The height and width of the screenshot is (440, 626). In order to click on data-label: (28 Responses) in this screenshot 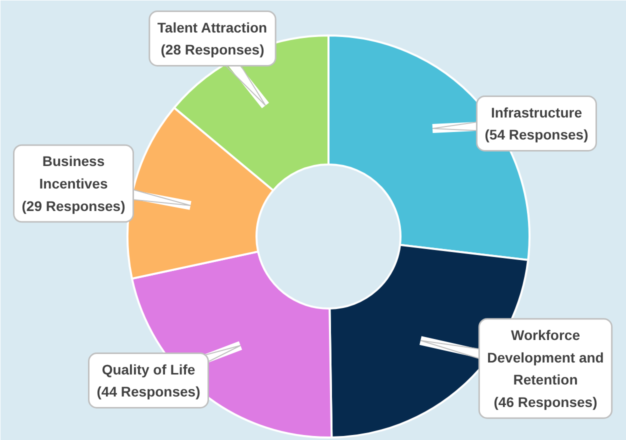, I will do `click(212, 50)`.